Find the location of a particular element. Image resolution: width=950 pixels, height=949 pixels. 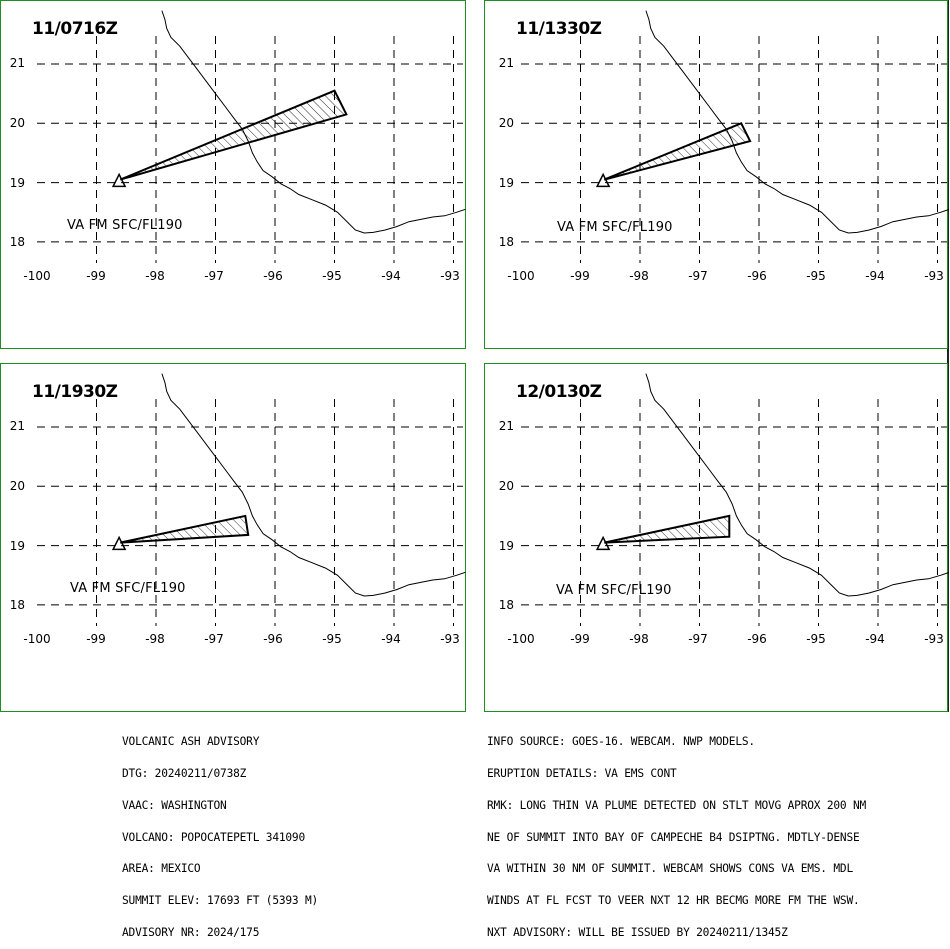

panel-time-label: 11/1930Z is located at coordinates (75, 392).